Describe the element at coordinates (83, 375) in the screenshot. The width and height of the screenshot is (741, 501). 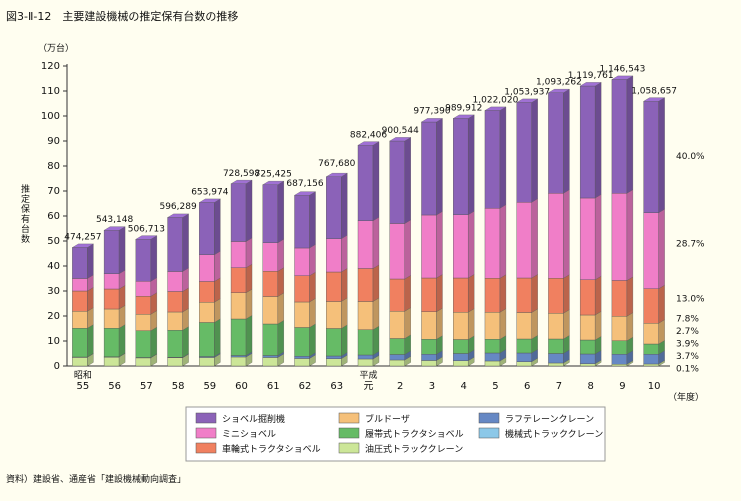
I see `era-label: 昭和` at that location.